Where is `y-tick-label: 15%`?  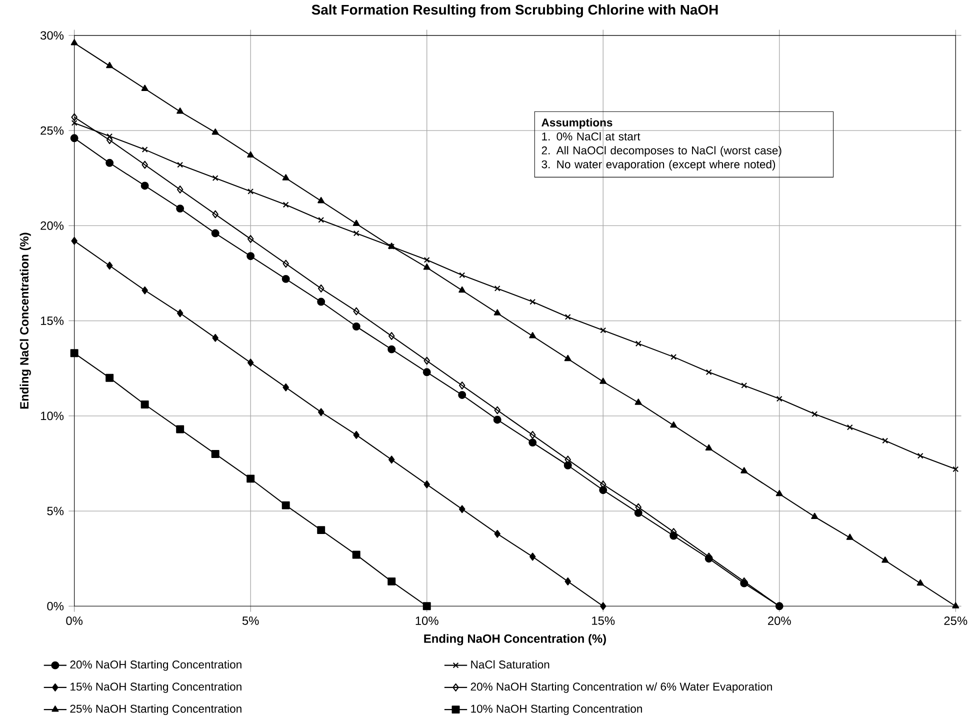 y-tick-label: 15% is located at coordinates (52, 321).